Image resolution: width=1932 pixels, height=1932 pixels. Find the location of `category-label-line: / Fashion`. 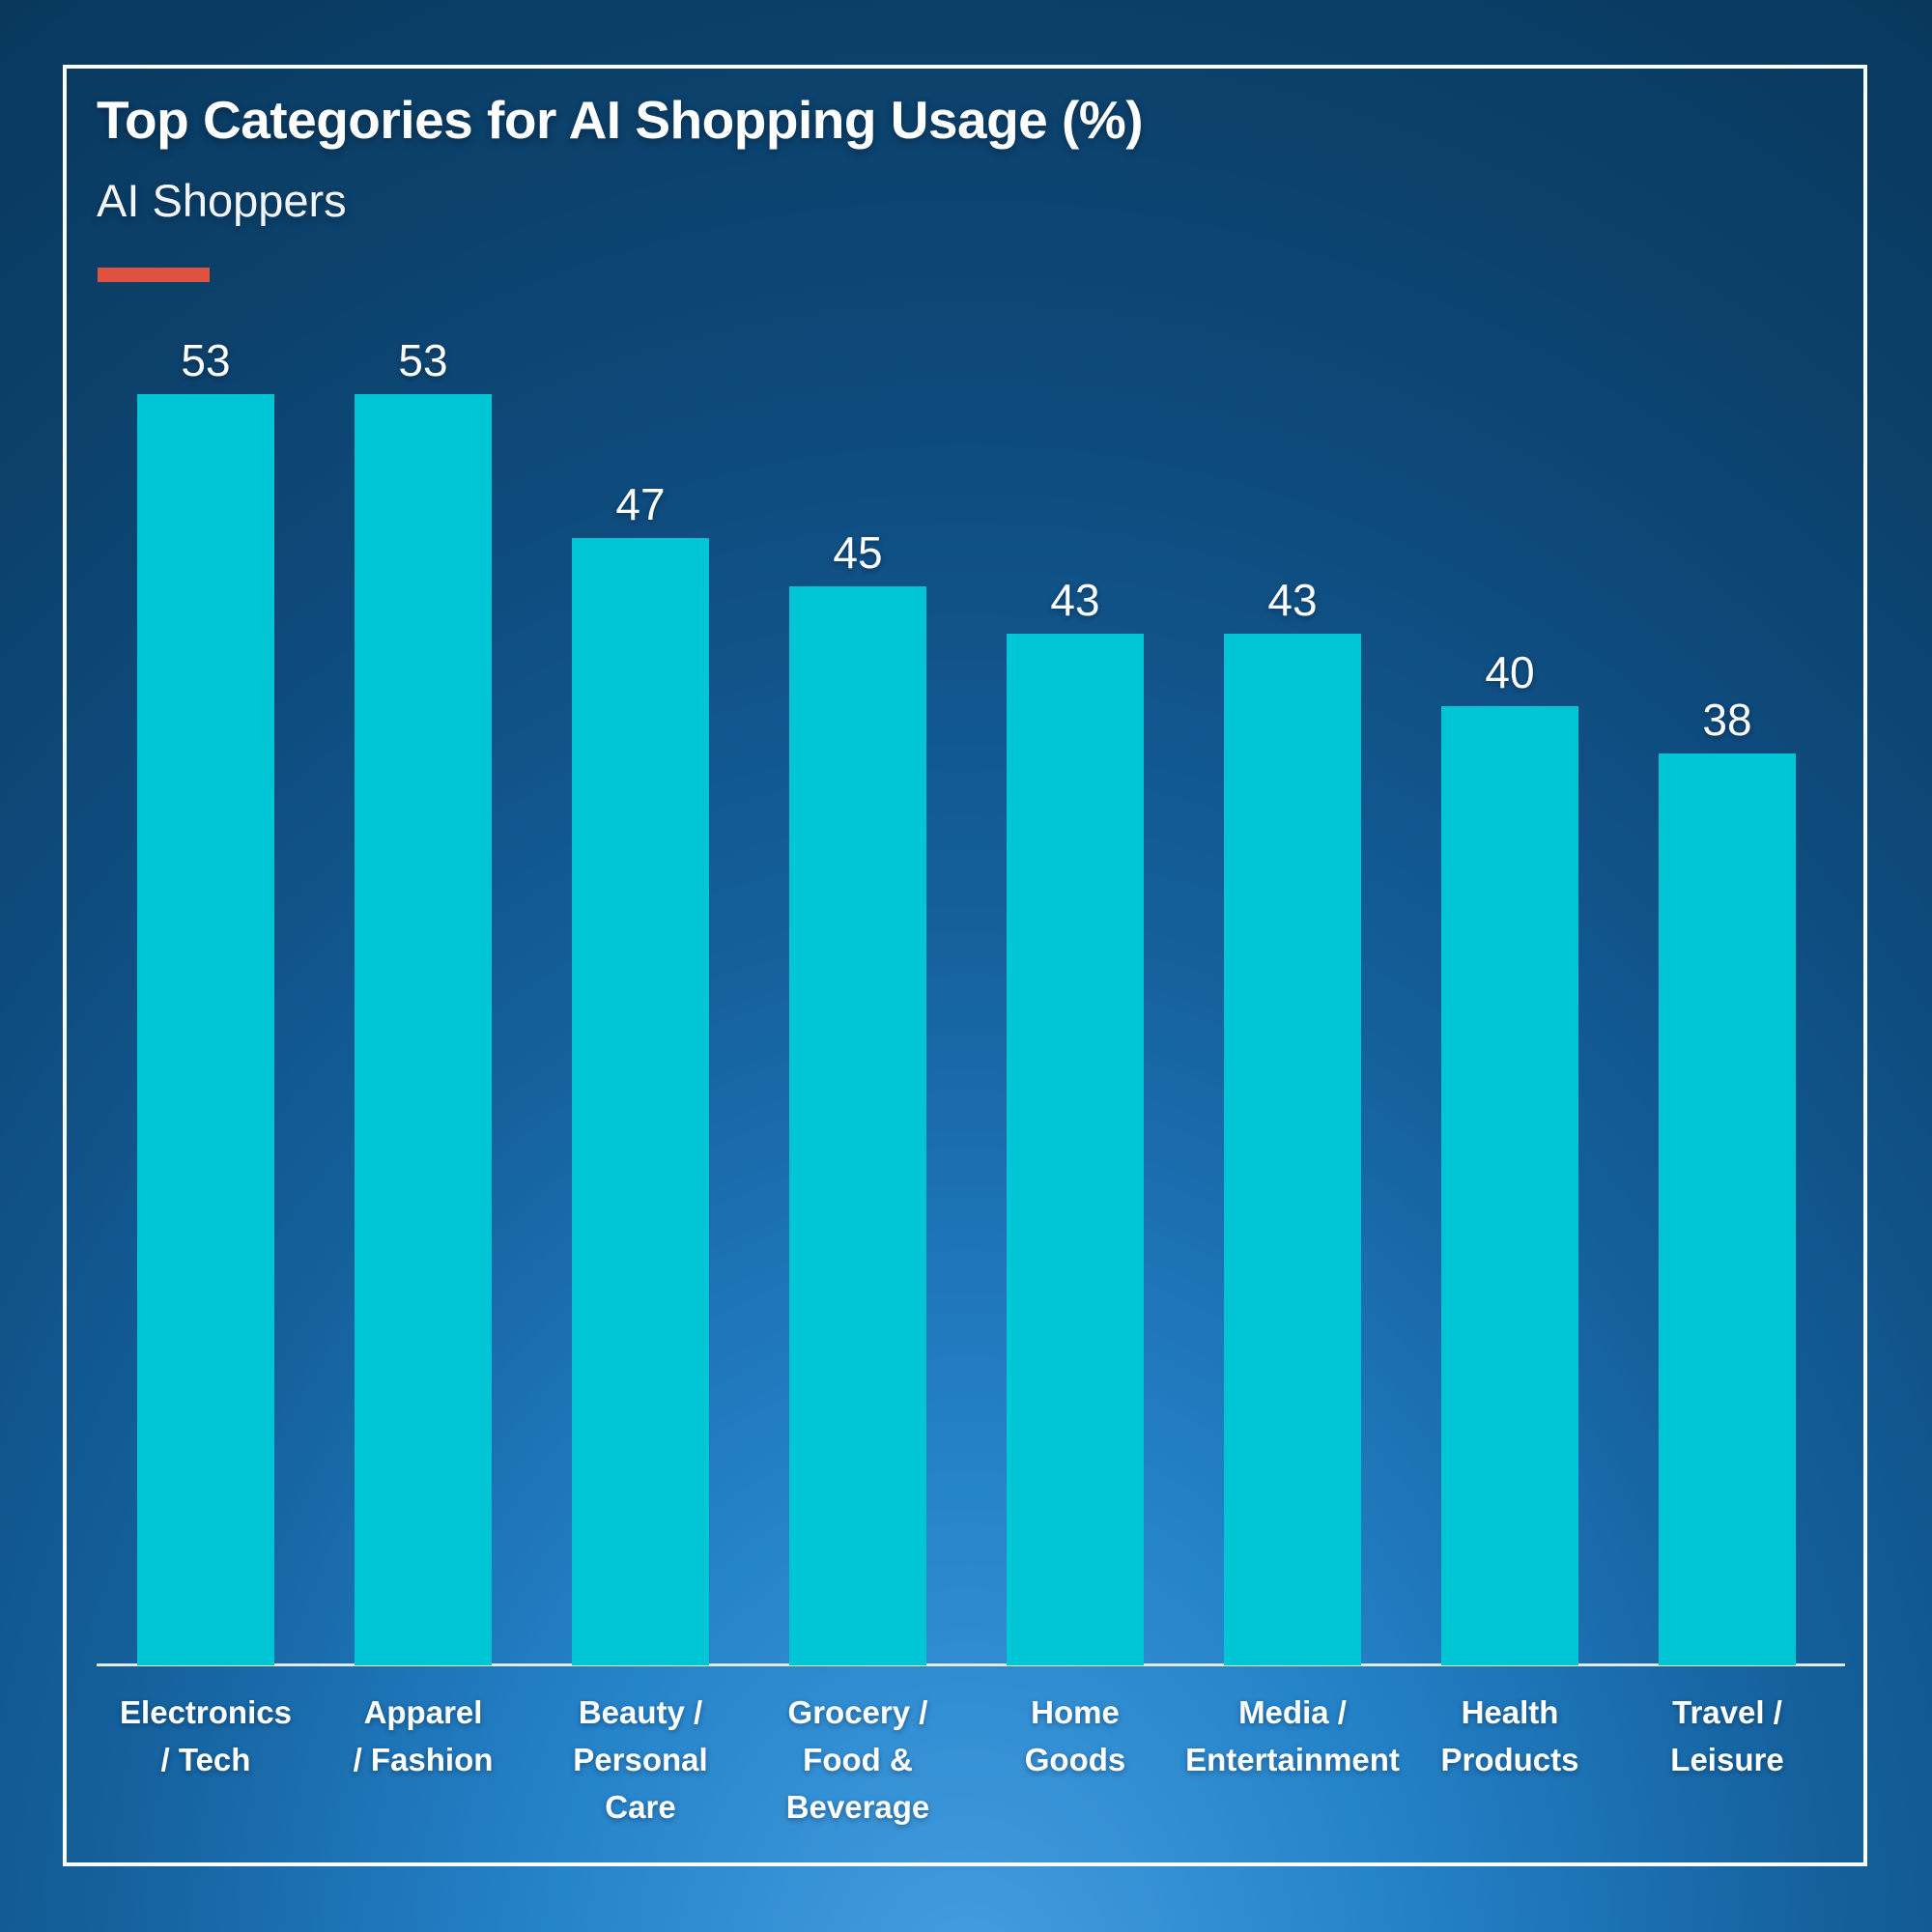

category-label-line: / Fashion is located at coordinates (423, 1759).